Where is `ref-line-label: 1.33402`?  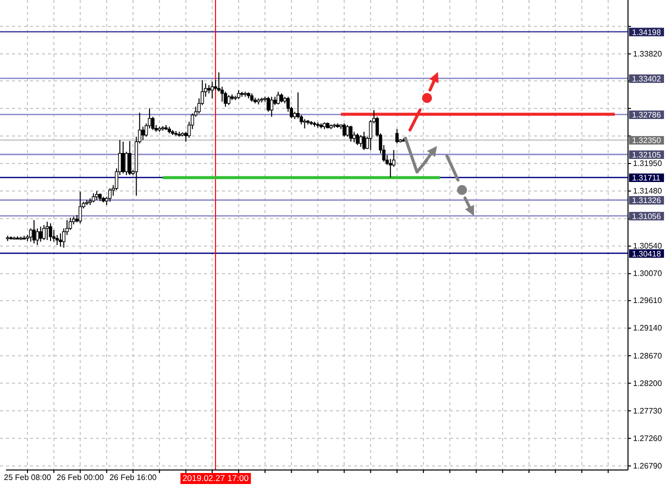
ref-line-label: 1.33402 is located at coordinates (647, 79).